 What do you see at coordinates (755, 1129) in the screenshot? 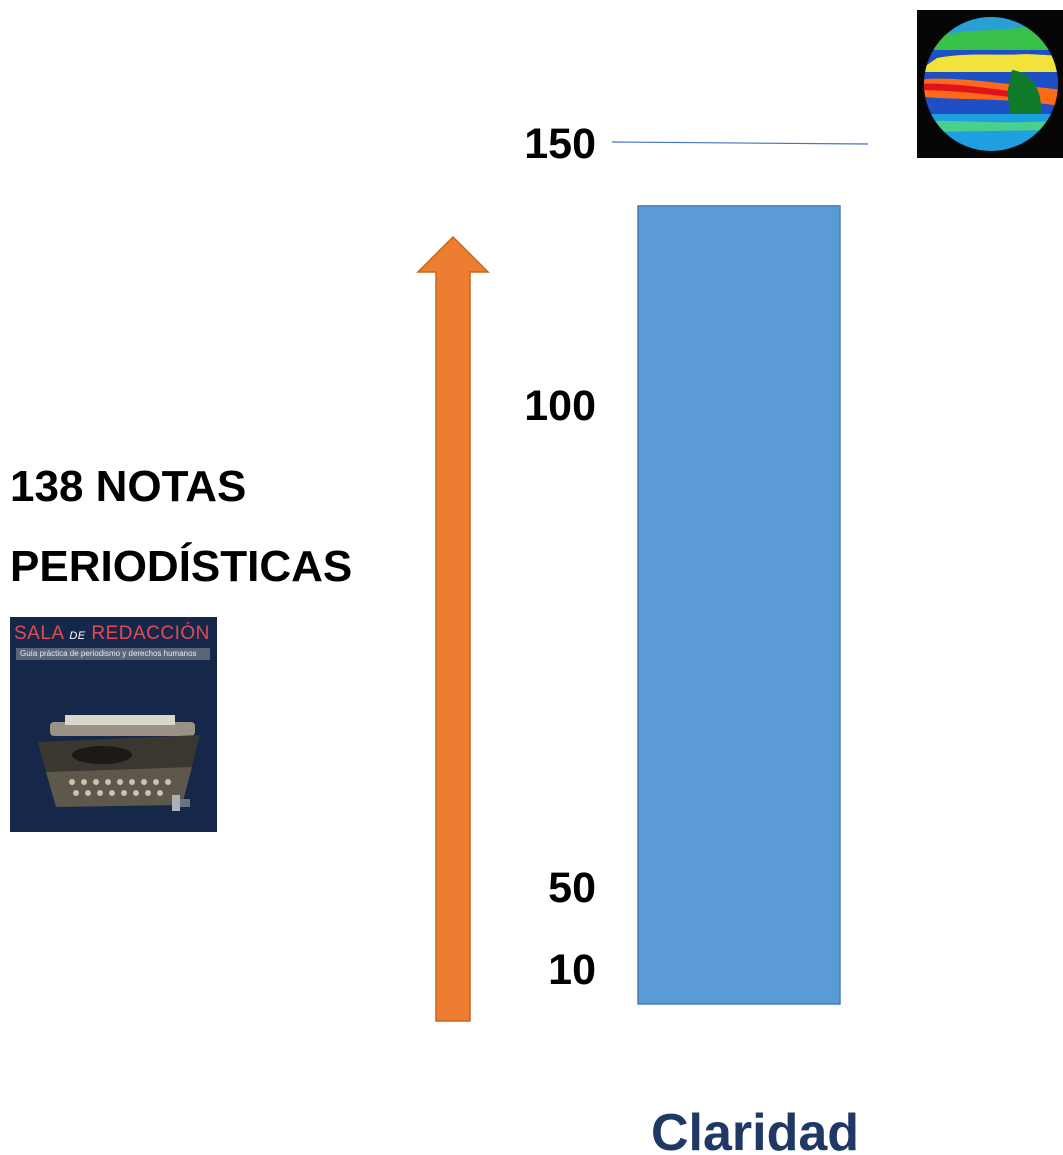
I see `x-category-label: Claridad` at bounding box center [755, 1129].